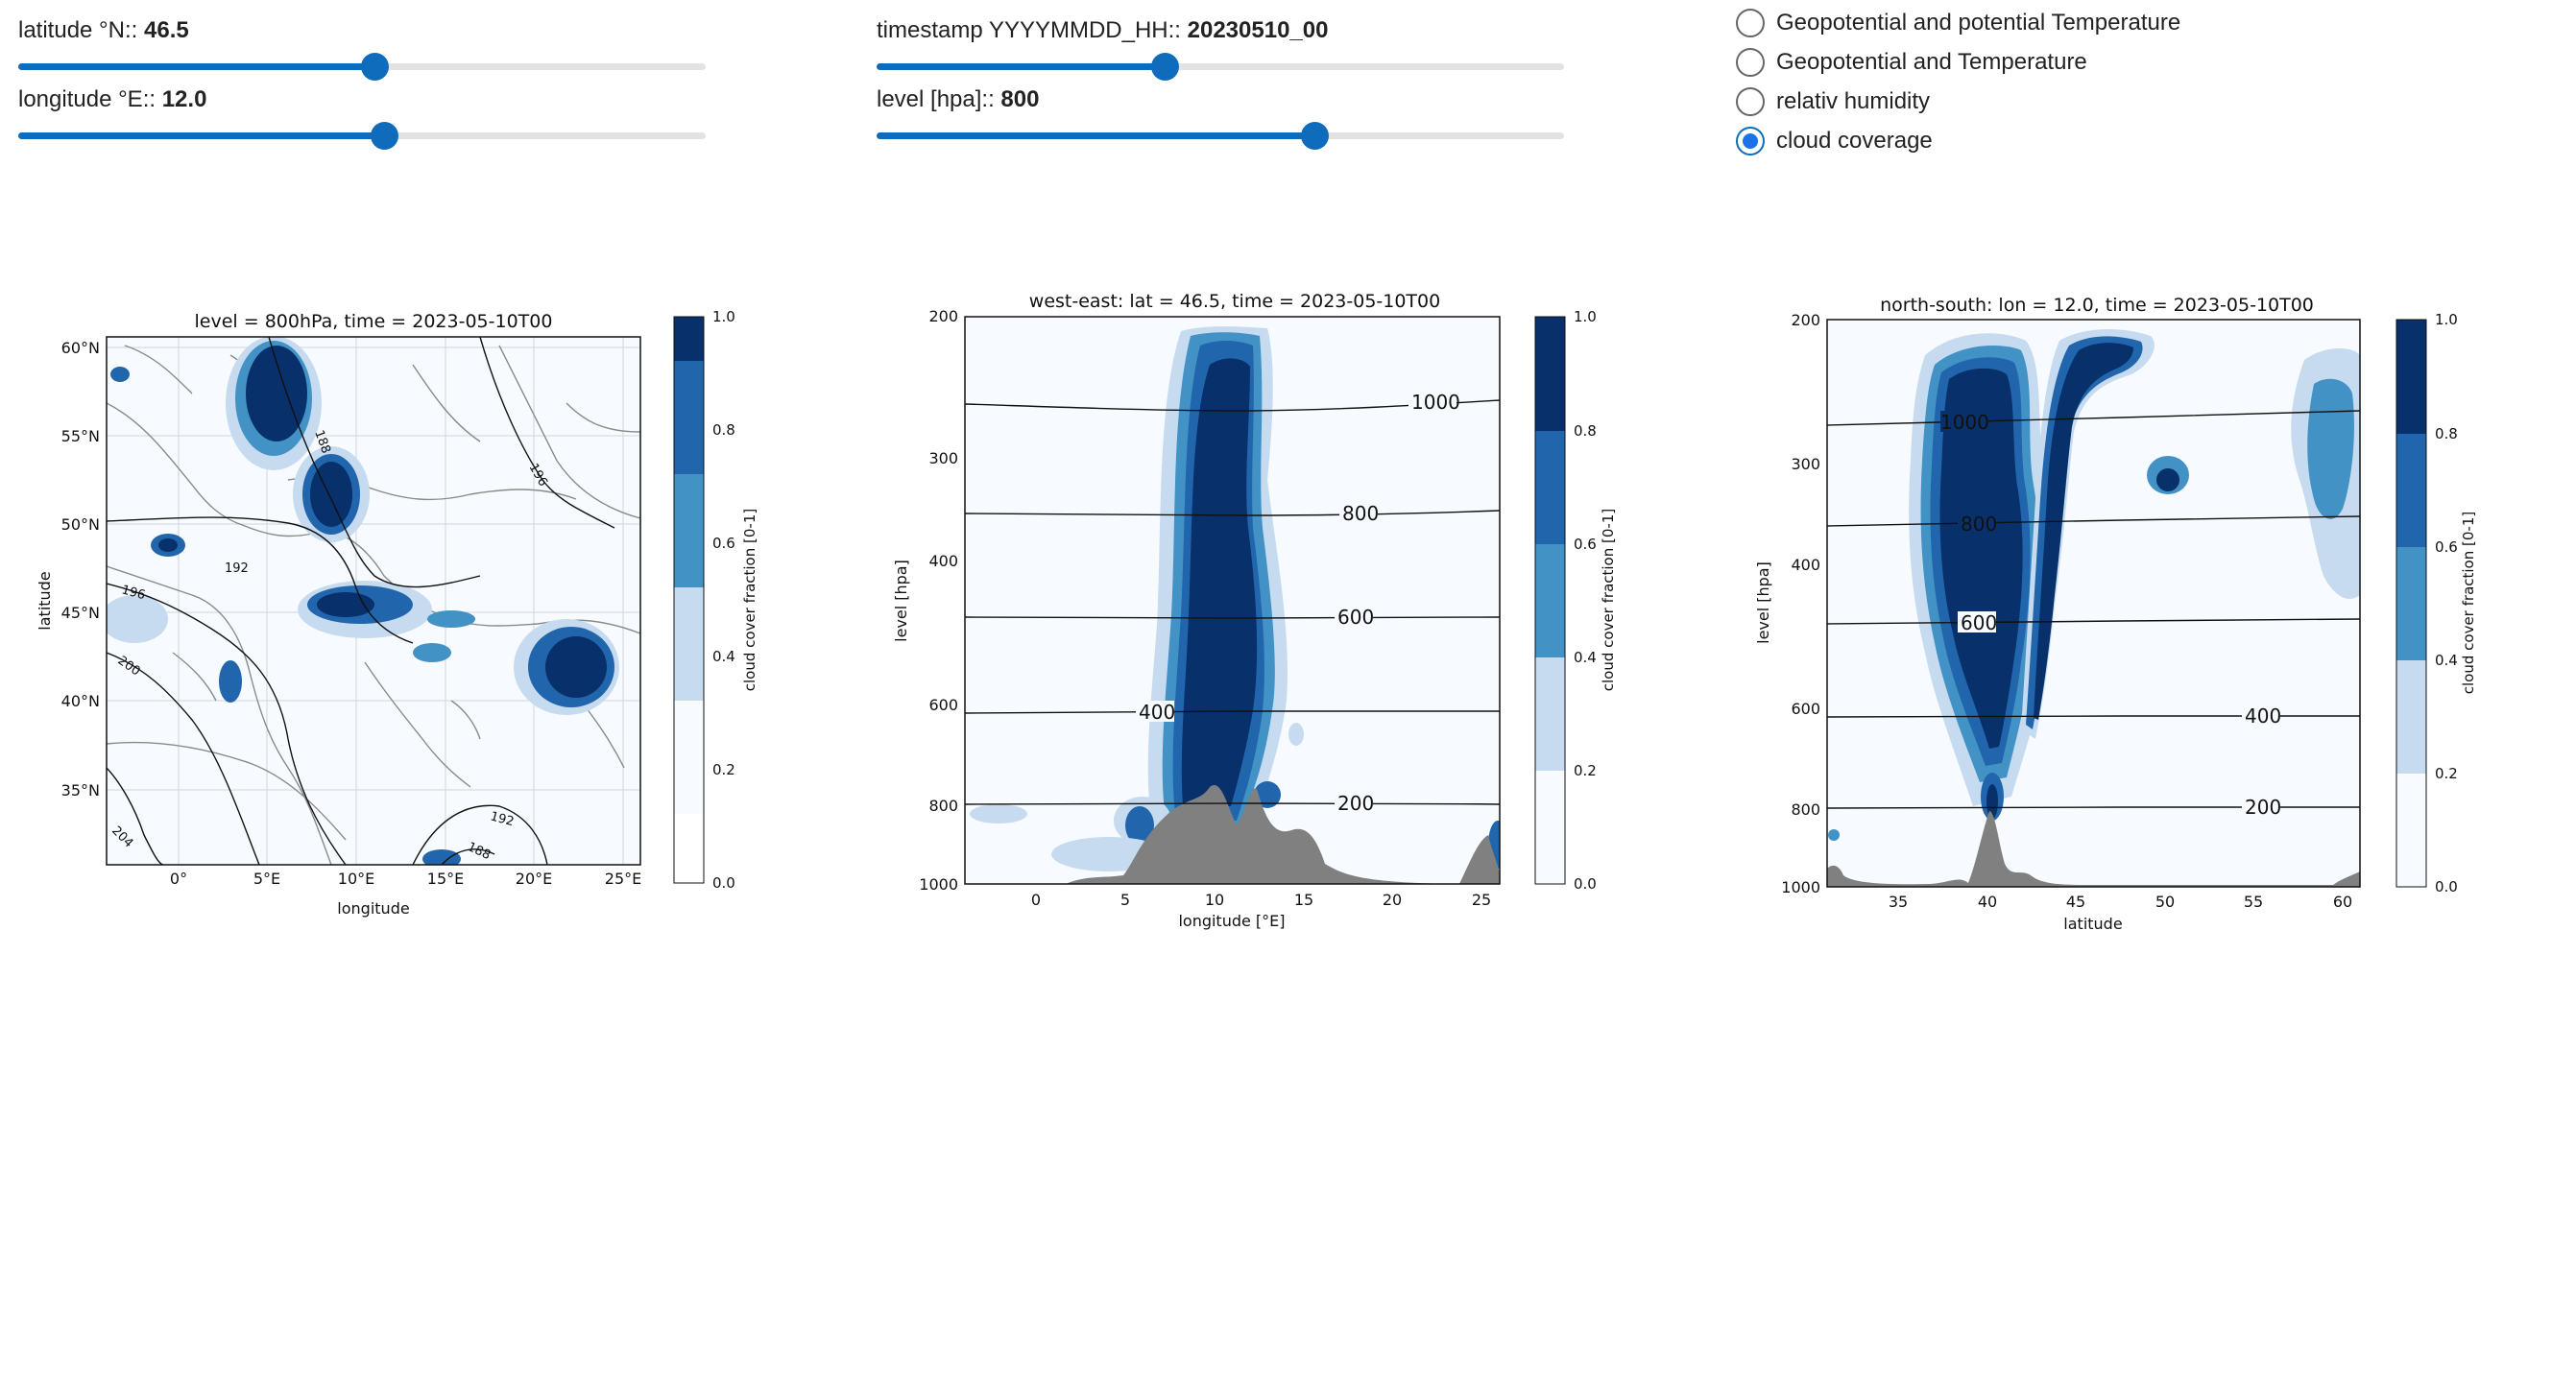 This screenshot has height=1384, width=2576. What do you see at coordinates (329, 646) in the screenshot?
I see `map-contour-labels: 188 192 196 200 204 188 192 196` at bounding box center [329, 646].